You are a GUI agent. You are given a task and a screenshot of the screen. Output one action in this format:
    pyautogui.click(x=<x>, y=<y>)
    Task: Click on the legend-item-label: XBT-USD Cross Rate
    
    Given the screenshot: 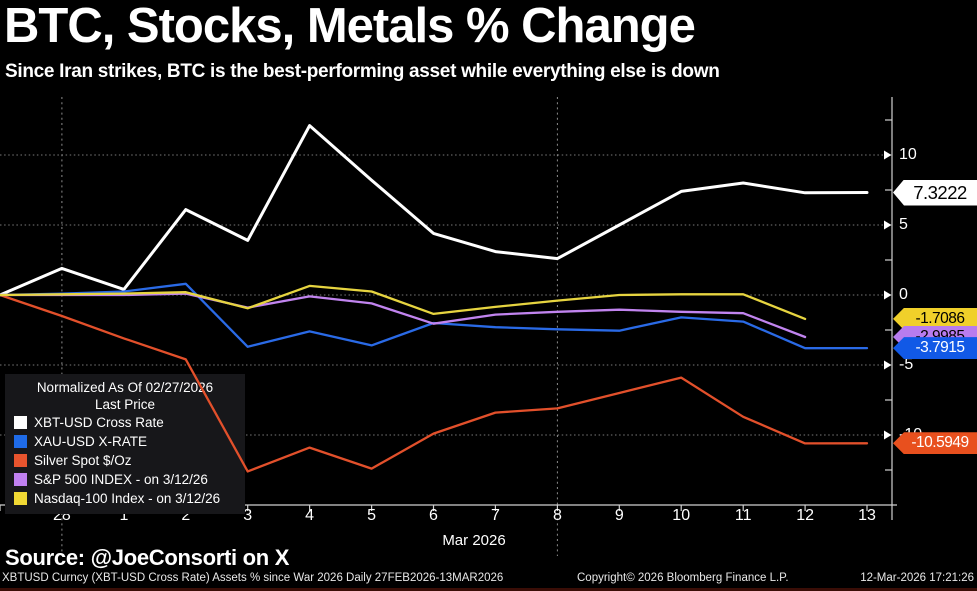 What is the action you would take?
    pyautogui.click(x=99, y=422)
    